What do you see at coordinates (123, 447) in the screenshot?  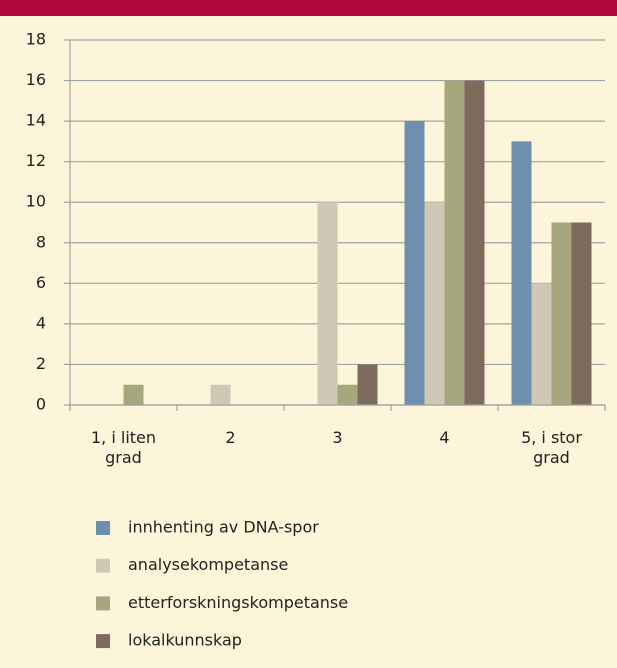 I see `x-tick-label: 1, i liten grad` at bounding box center [123, 447].